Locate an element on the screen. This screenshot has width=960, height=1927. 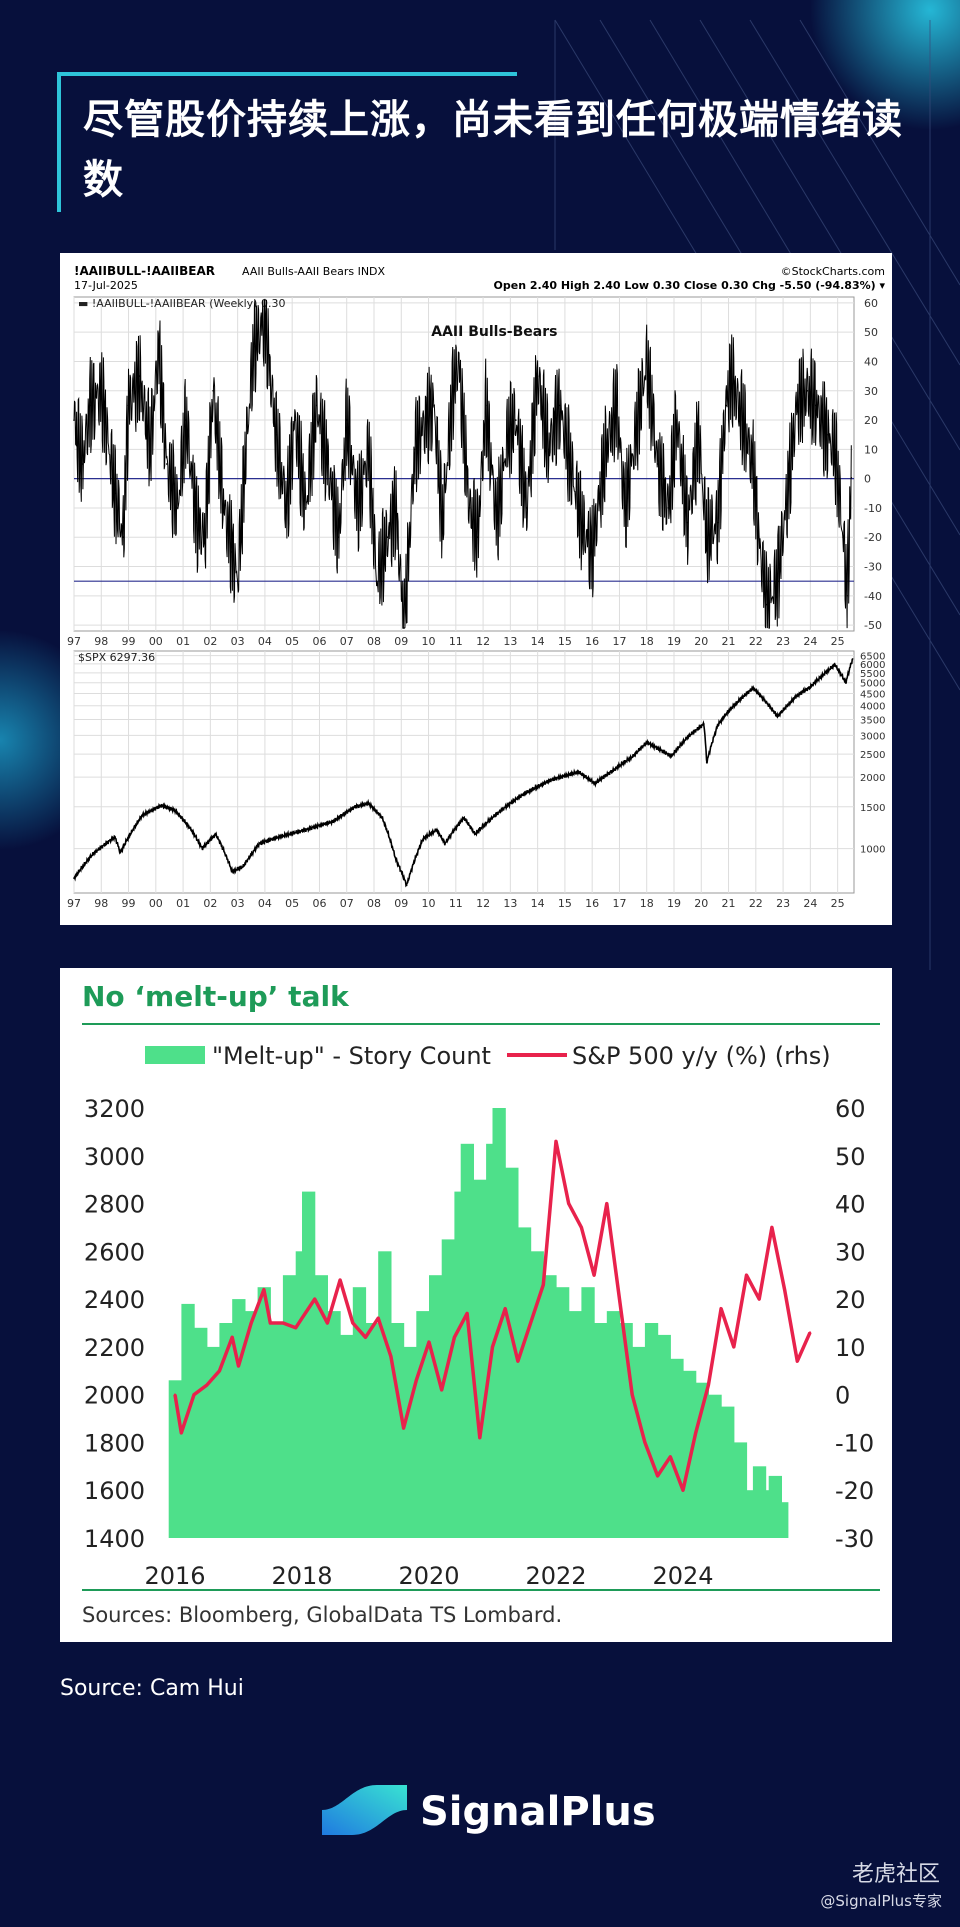
chart1-provider: ©StockCharts.com is located at coordinates (833, 271).